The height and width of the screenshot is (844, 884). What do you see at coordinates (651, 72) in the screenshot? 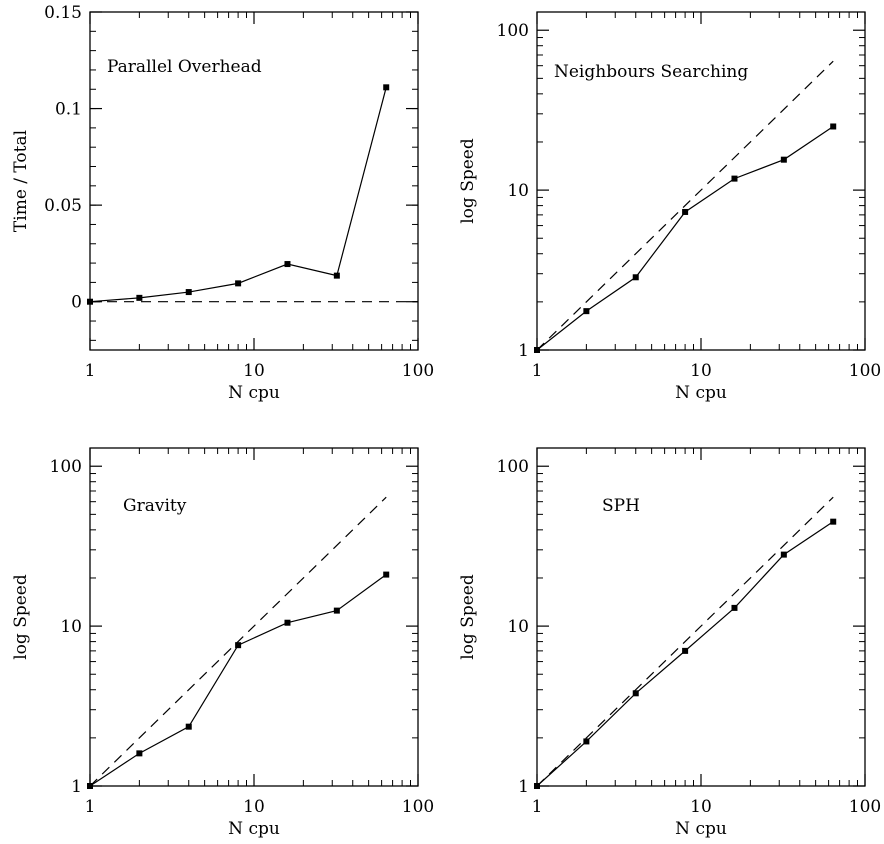
I see `panel-title: Neighbours Searching` at bounding box center [651, 72].